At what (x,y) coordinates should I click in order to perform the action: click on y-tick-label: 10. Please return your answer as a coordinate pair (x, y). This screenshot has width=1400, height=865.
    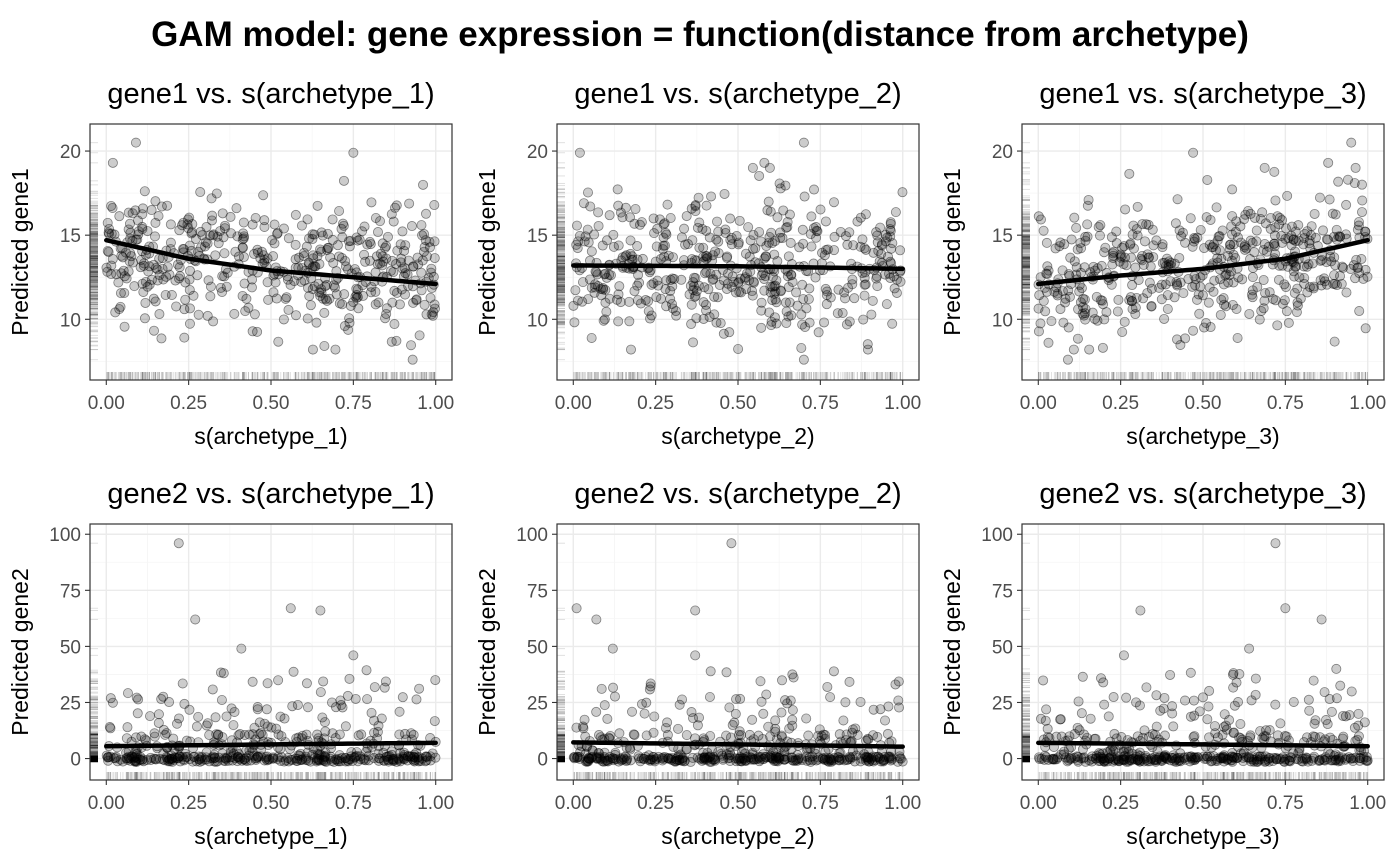
    Looking at the image, I should click on (70, 320).